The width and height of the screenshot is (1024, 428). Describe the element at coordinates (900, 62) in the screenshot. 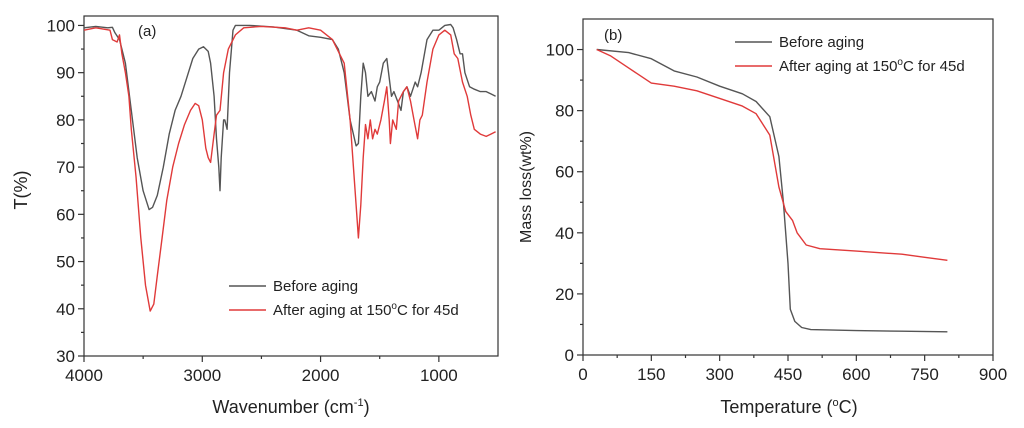

I see `legend-b-after-sup: o` at that location.